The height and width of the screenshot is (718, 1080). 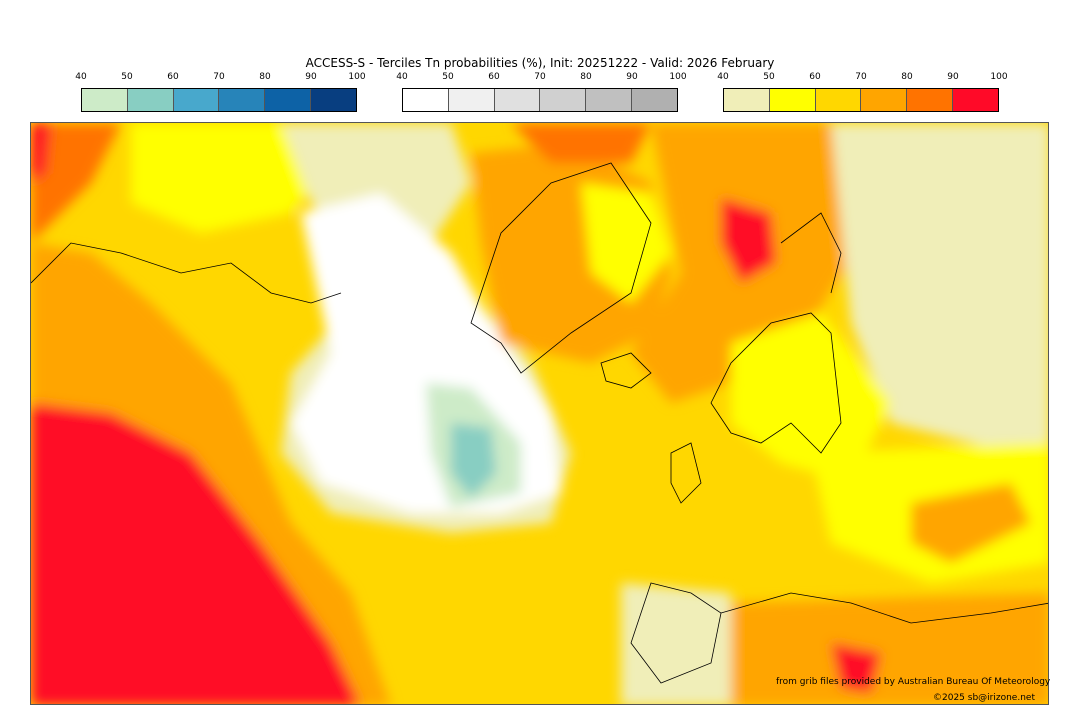 I want to click on copyright-credit: ©2025 sb@irizone.net, so click(x=984, y=698).